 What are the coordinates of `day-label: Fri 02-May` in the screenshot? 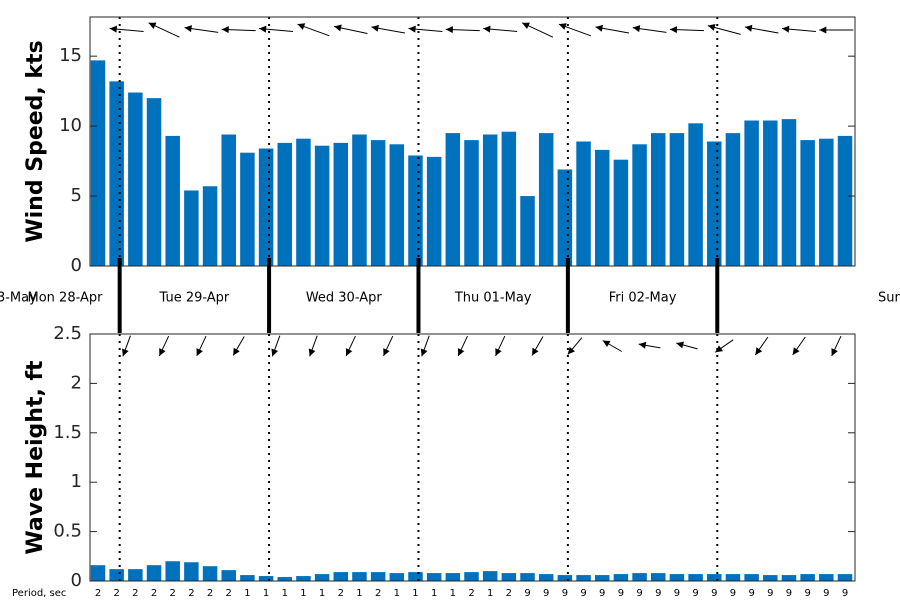 It's located at (643, 298).